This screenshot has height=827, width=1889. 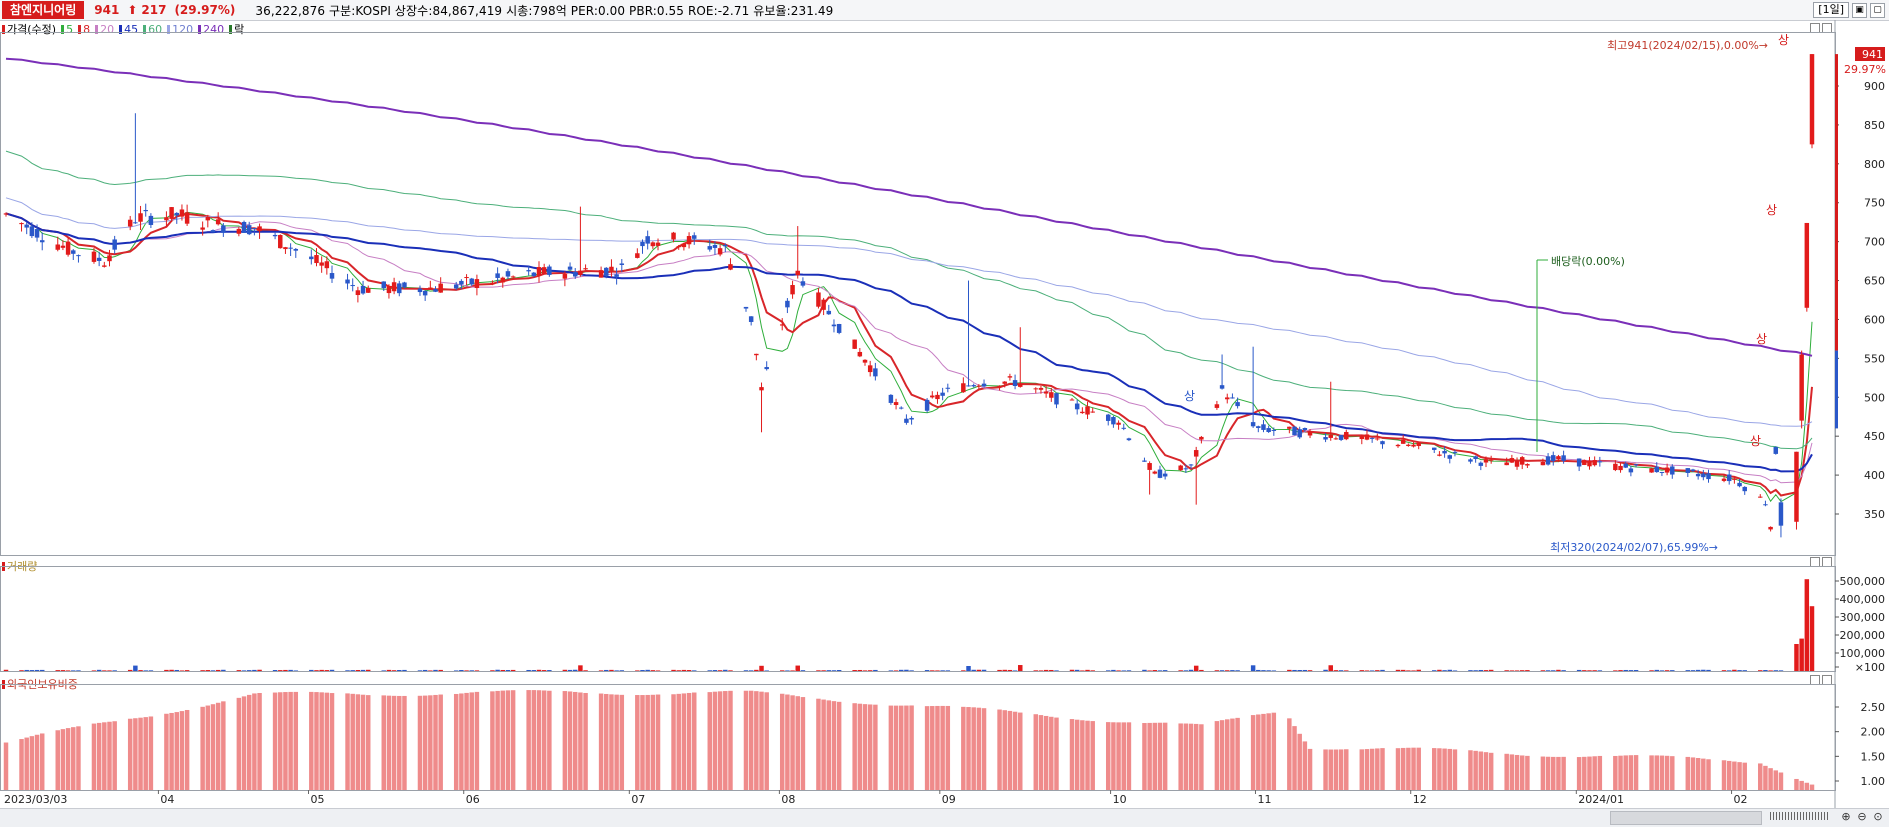 What do you see at coordinates (236, 29) in the screenshot?
I see `legend-rak: 락` at bounding box center [236, 29].